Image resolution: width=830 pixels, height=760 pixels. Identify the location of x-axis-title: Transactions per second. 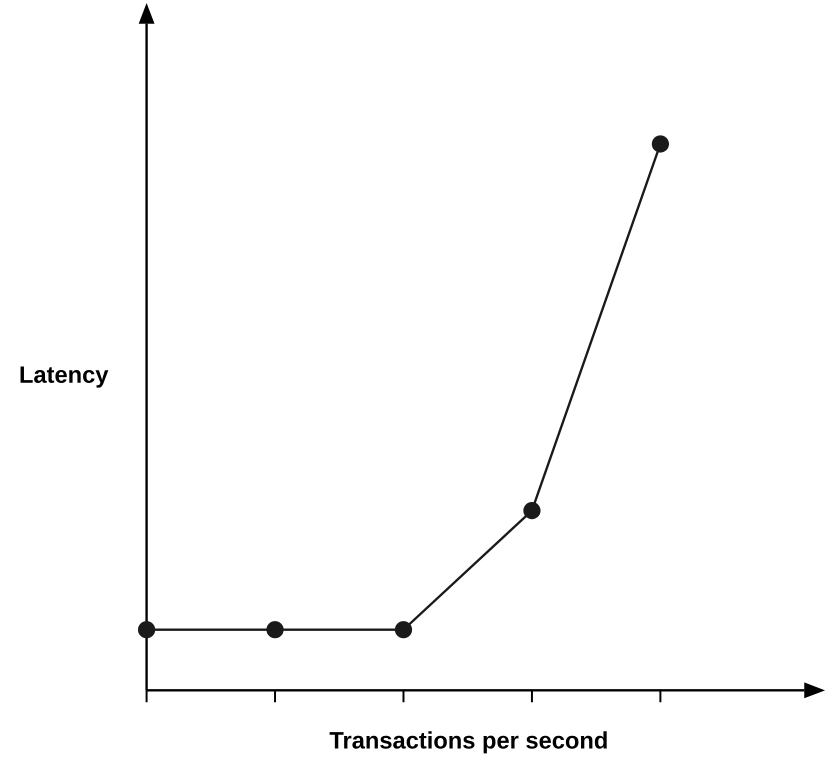
(468, 742).